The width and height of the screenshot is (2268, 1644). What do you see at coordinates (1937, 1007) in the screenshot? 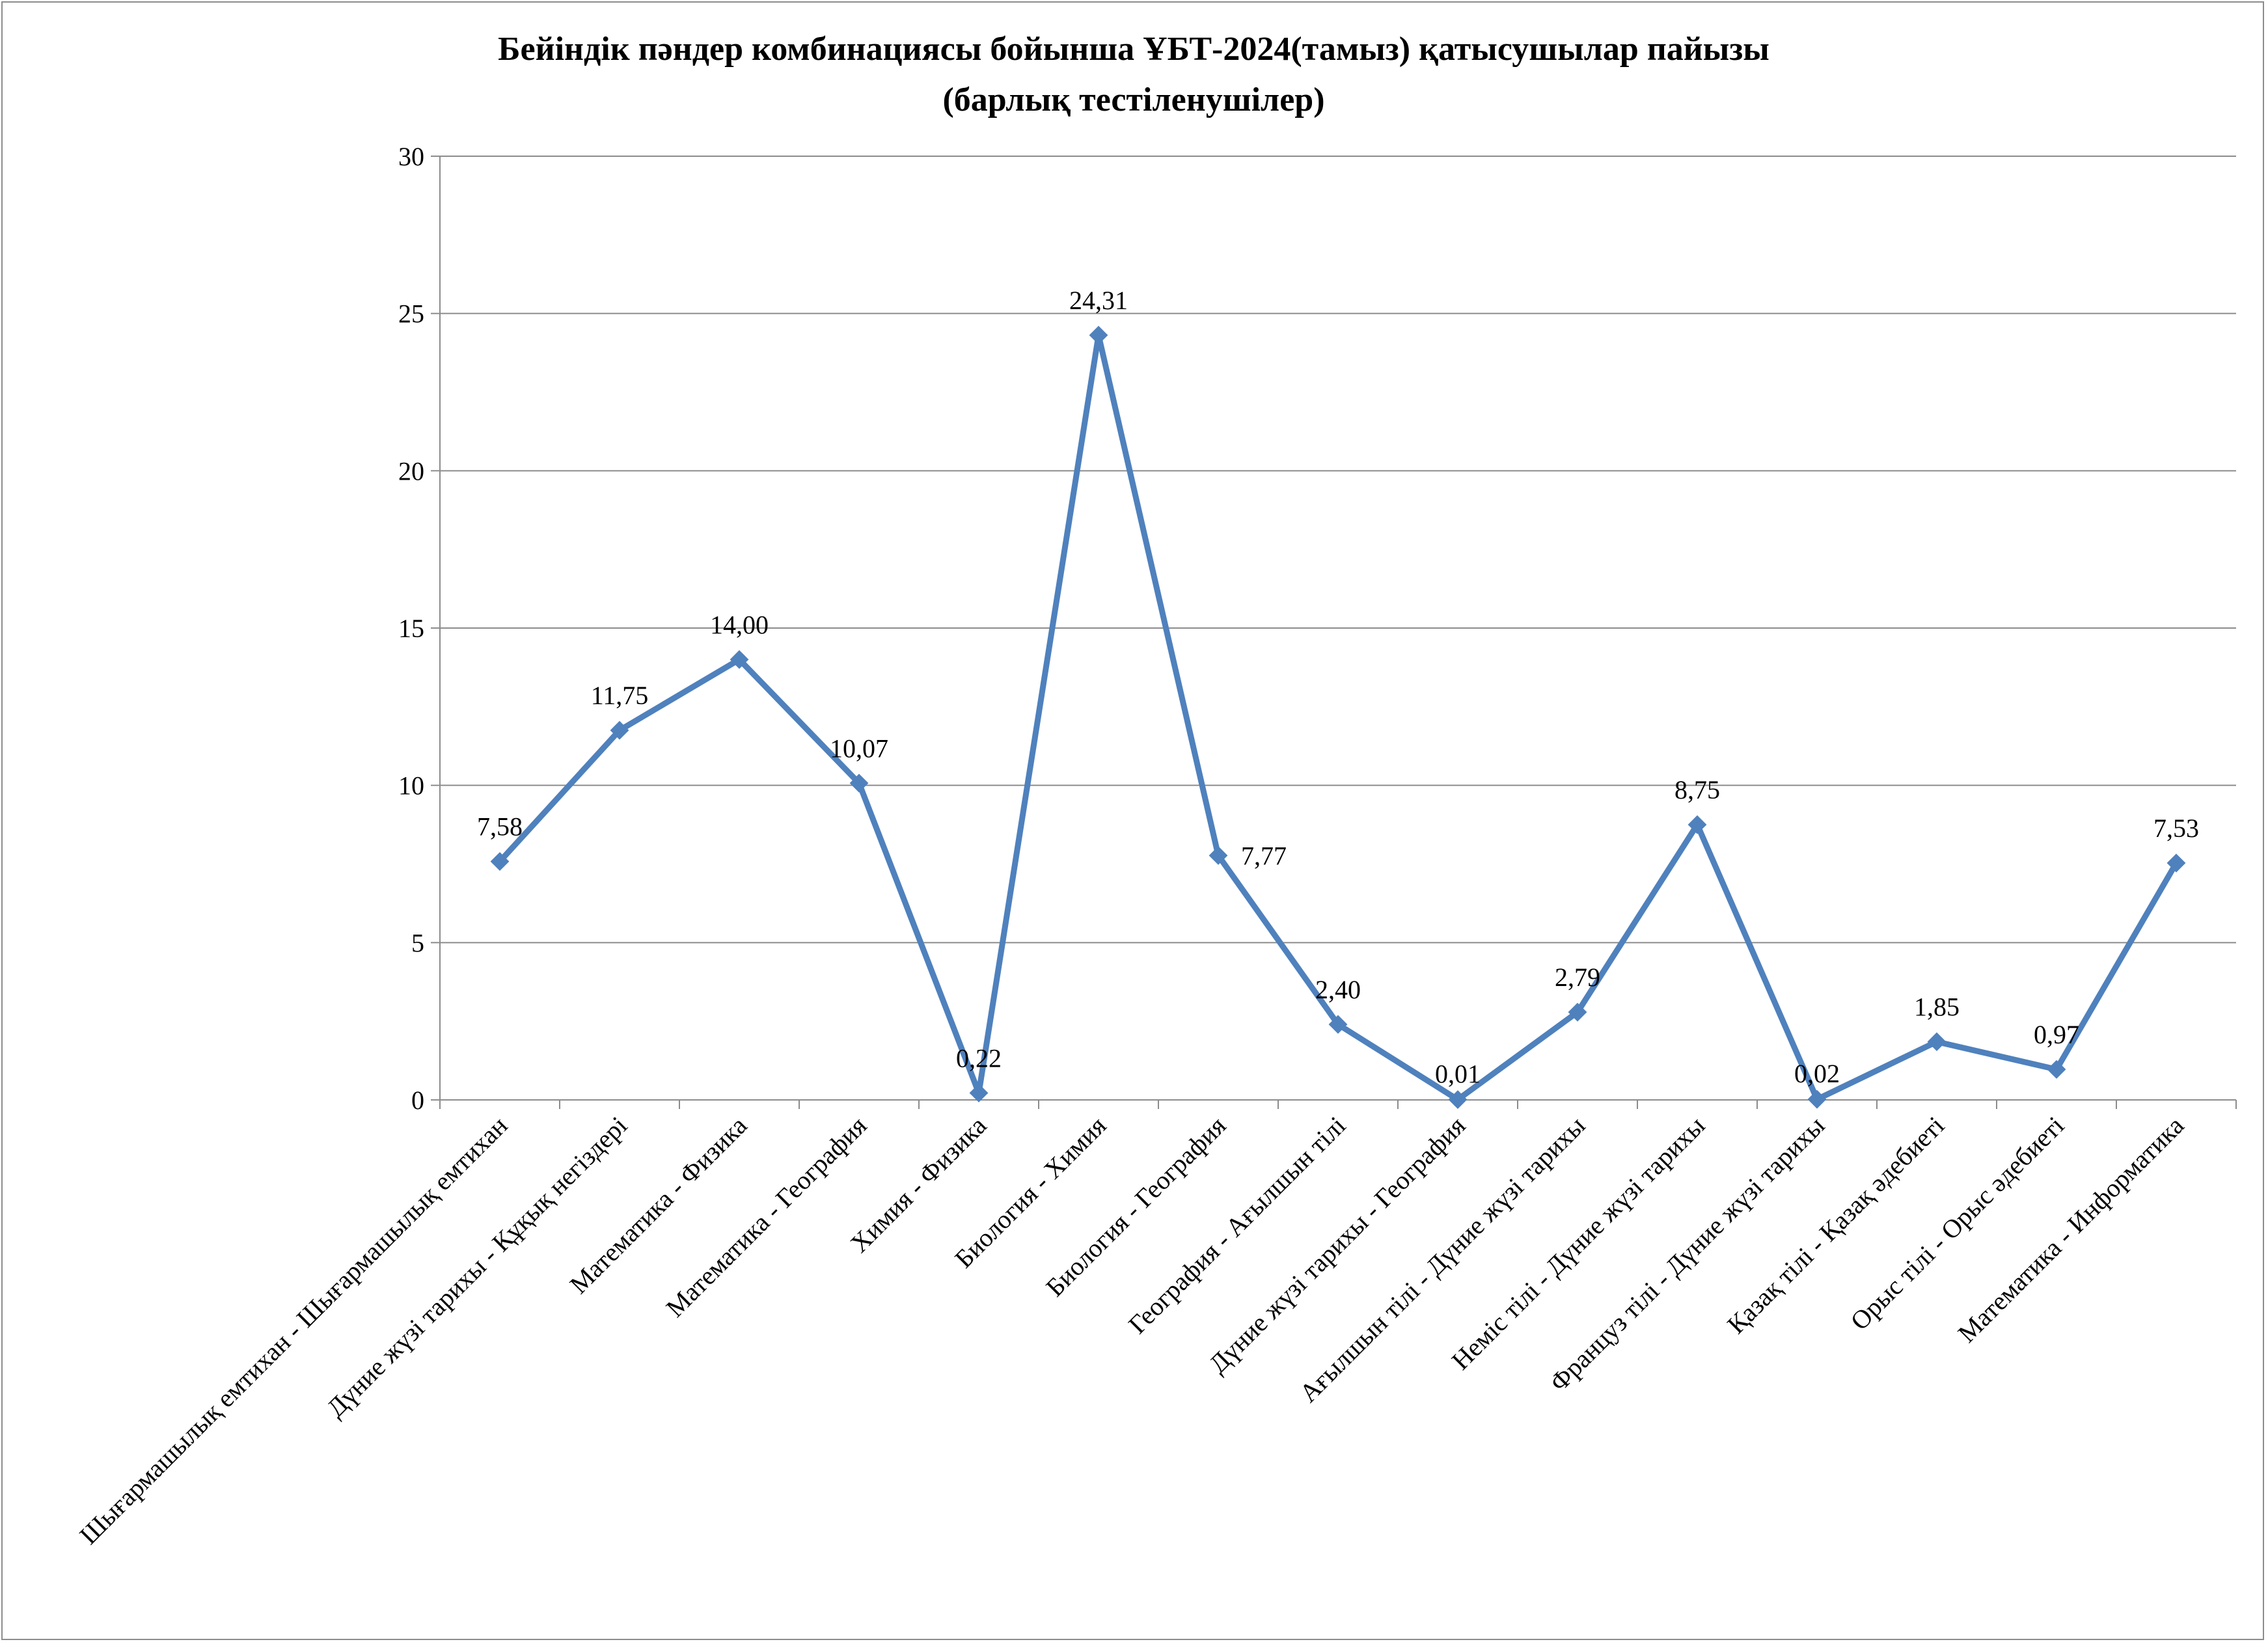
I see `data-label: 1,85` at bounding box center [1937, 1007].